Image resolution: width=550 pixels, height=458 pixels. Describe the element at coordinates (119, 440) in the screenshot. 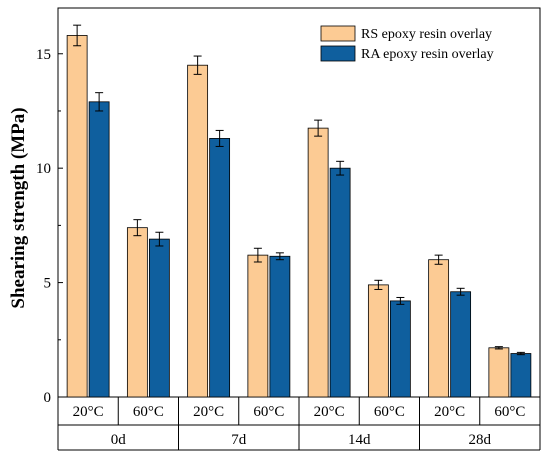

I see `x-group-label: 0d` at that location.